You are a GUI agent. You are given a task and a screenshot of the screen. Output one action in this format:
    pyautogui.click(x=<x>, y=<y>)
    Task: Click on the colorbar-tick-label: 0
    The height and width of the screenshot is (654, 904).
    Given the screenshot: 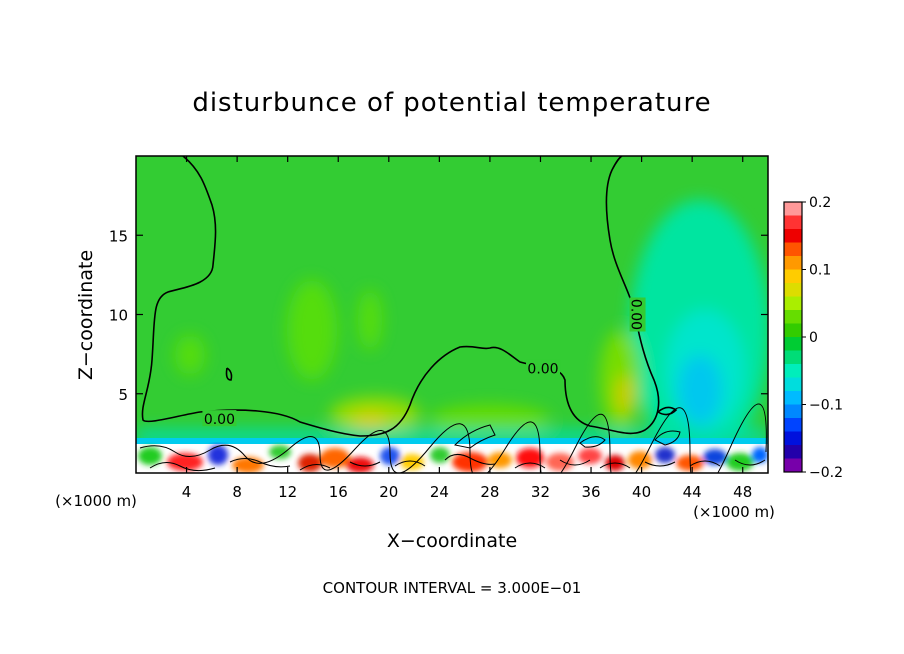 What is the action you would take?
    pyautogui.click(x=813, y=338)
    